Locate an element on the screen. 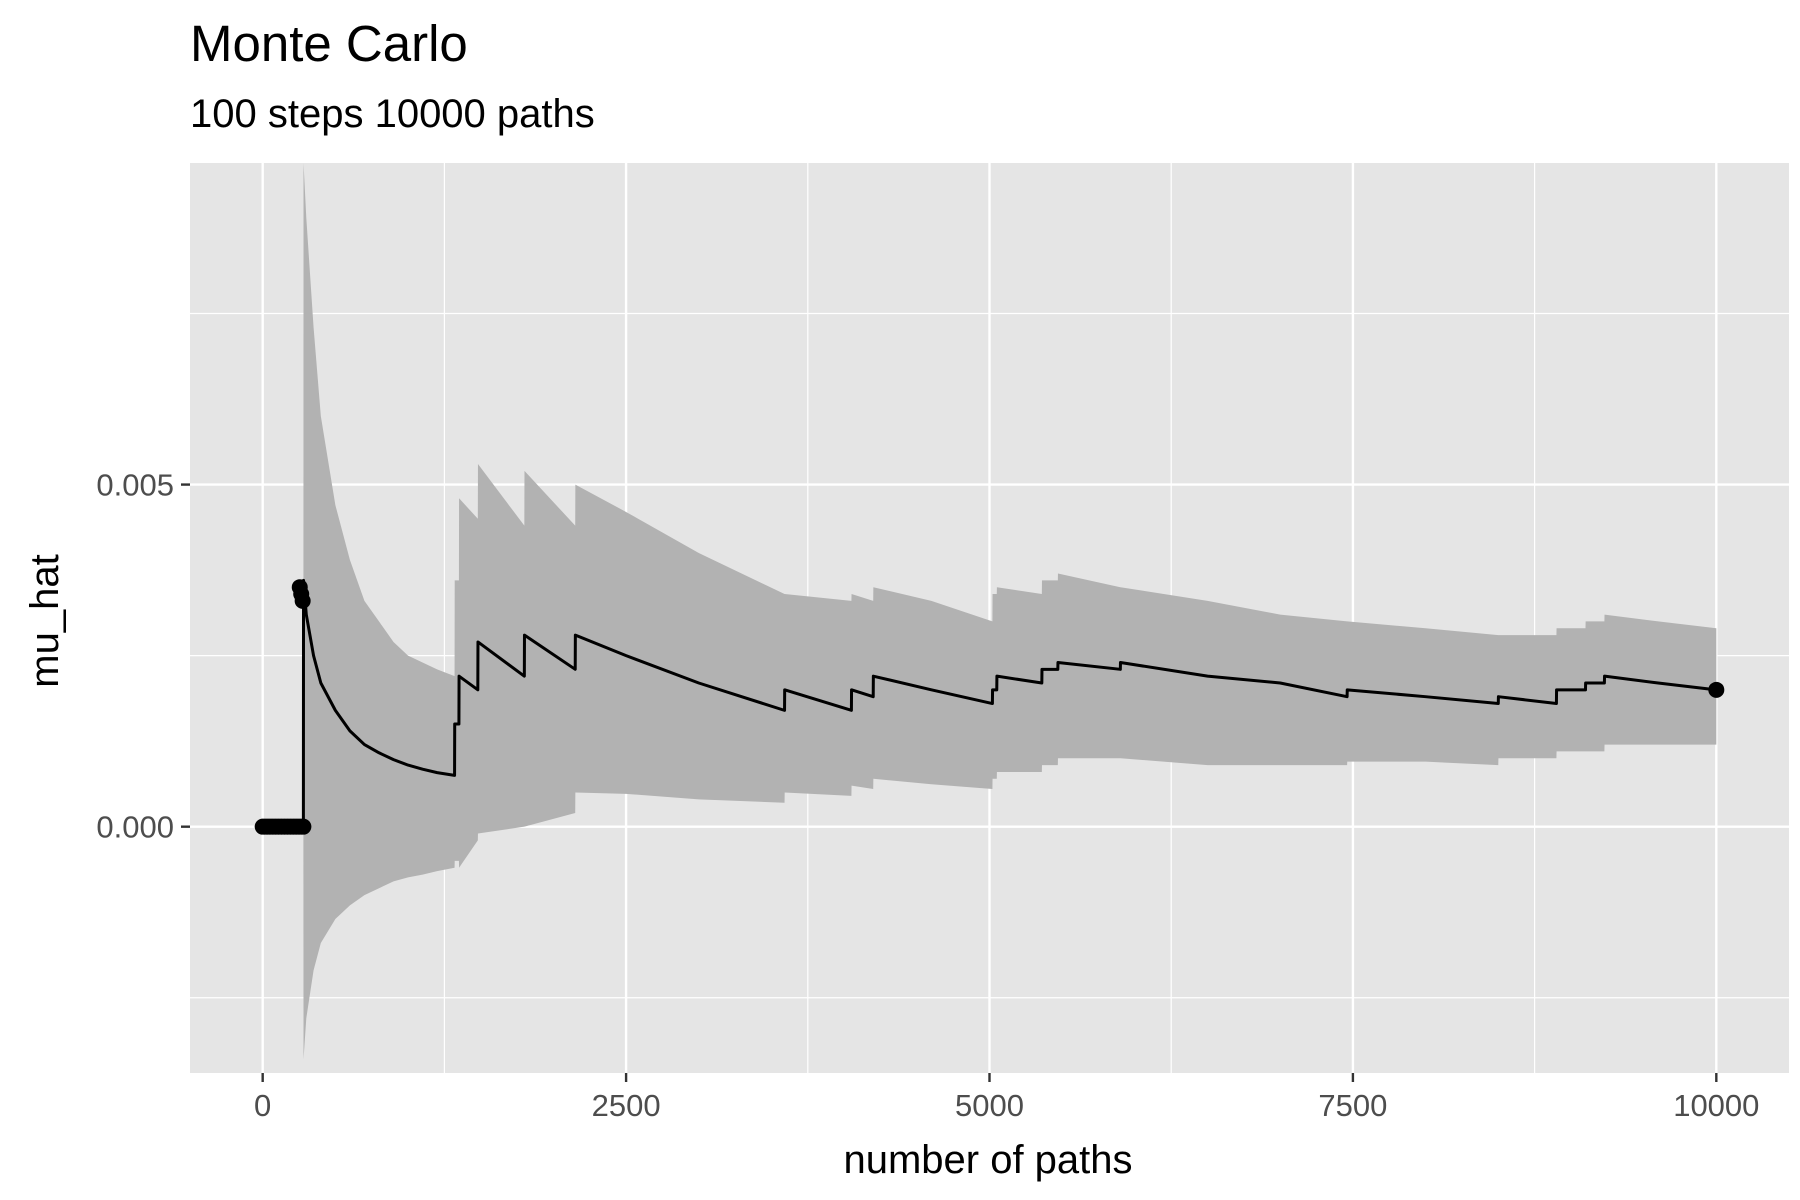  chart-title: Monte Carlo is located at coordinates (329, 43).